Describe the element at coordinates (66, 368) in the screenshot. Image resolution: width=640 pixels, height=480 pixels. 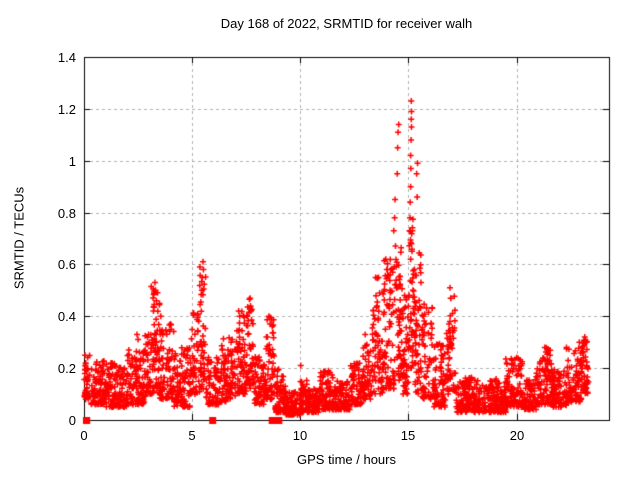
I see `y-tick-label: 0.2` at that location.